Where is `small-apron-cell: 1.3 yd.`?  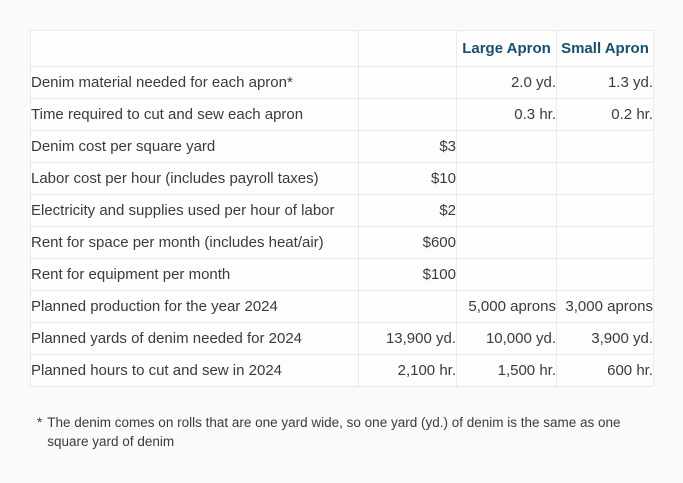
small-apron-cell: 1.3 yd. is located at coordinates (605, 82).